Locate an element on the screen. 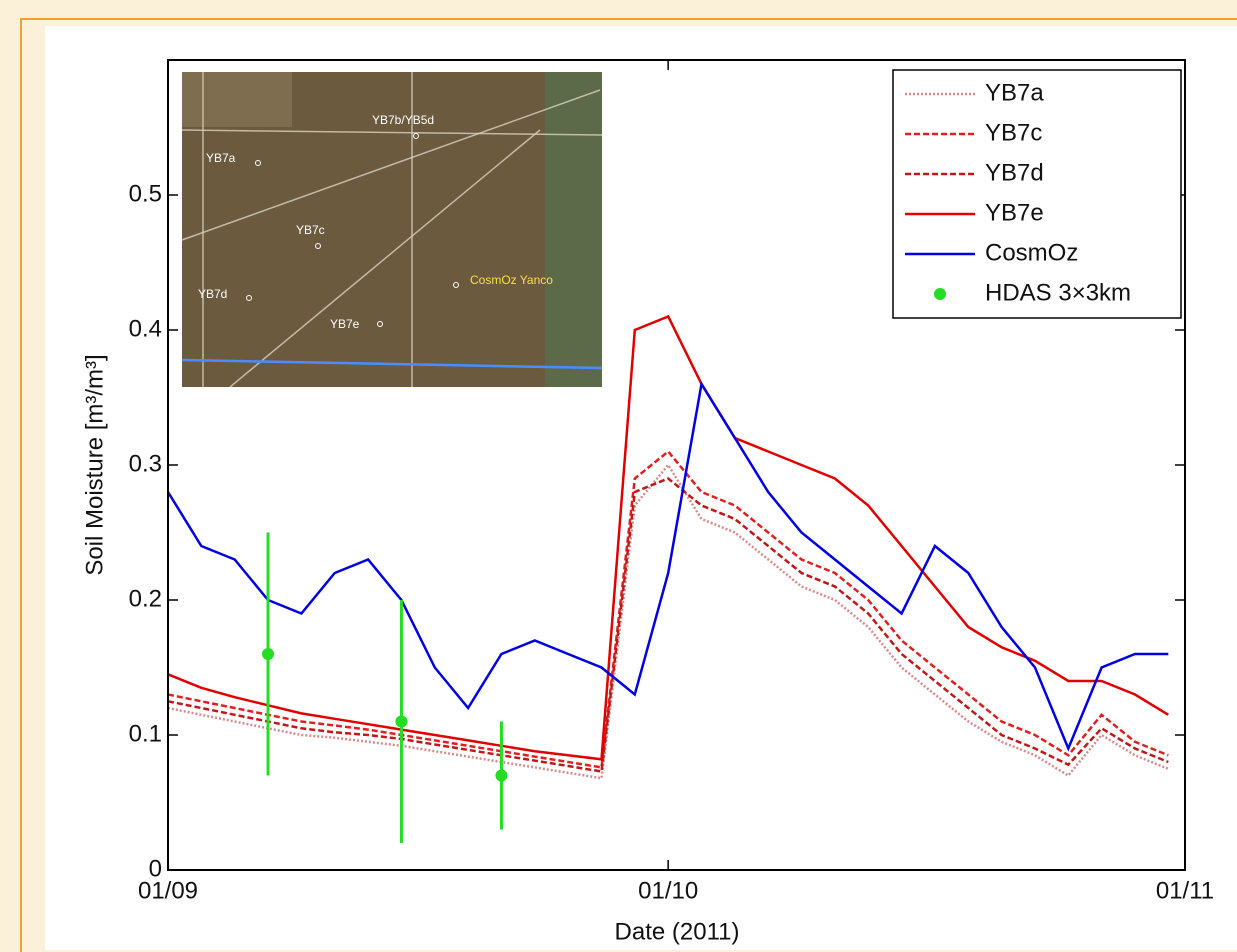 The image size is (1237, 952). x-tick-label: 01/09 is located at coordinates (168, 890).